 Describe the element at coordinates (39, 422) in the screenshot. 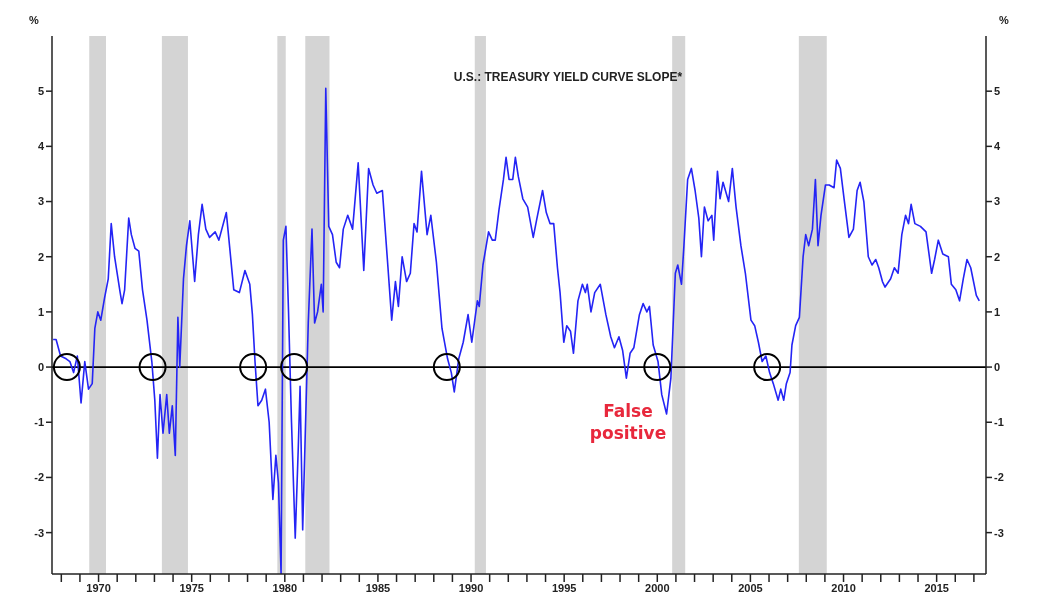

I see `y-tick-label: -1` at that location.